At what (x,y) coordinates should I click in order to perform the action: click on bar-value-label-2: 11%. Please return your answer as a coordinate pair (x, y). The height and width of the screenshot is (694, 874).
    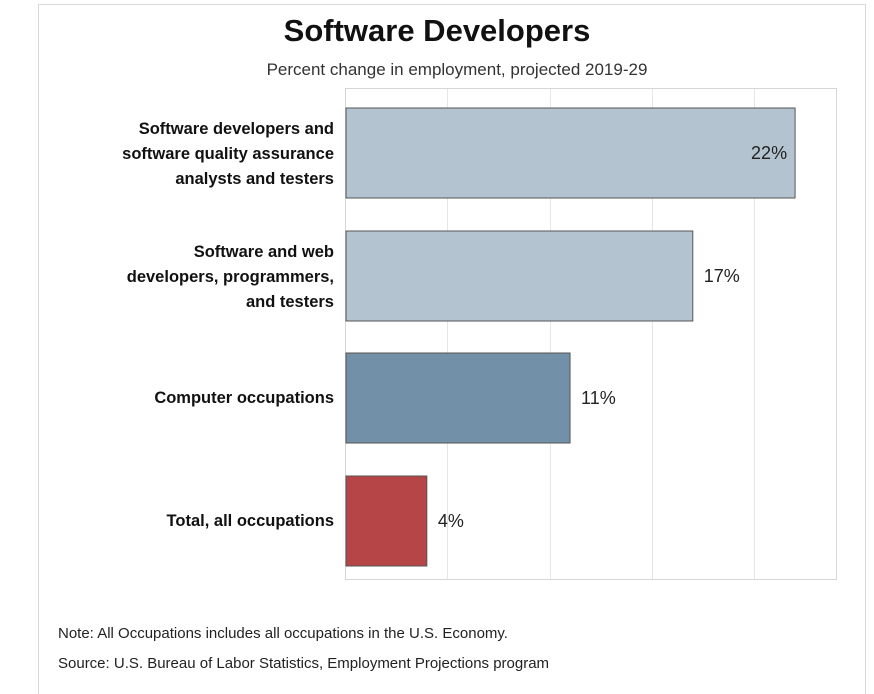
    Looking at the image, I should click on (598, 398).